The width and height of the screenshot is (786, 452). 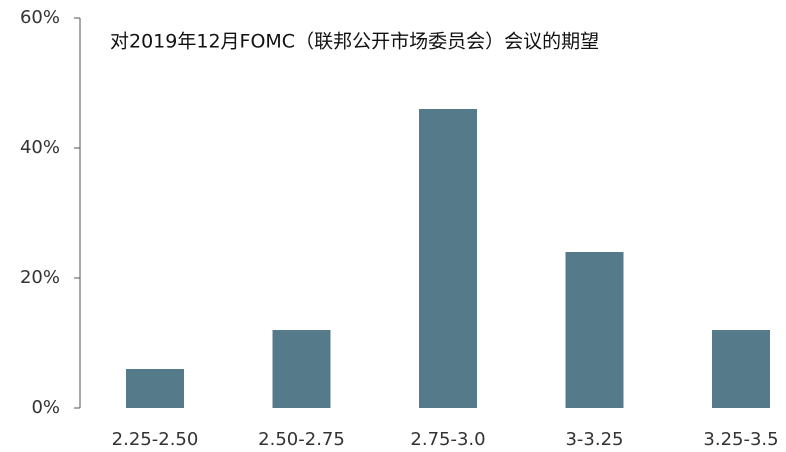 I want to click on y-tick-label: 40%, so click(x=40, y=147).